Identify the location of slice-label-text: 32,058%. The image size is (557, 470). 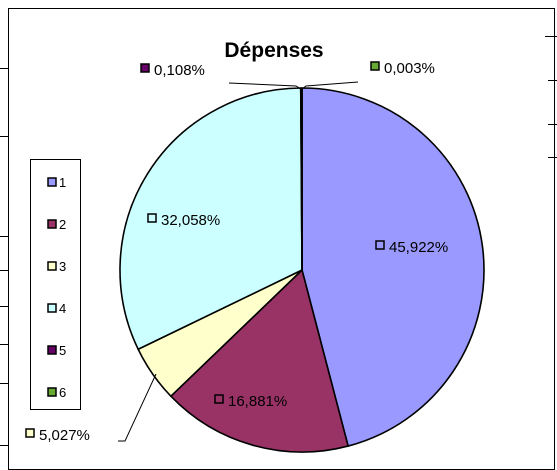
(190, 220).